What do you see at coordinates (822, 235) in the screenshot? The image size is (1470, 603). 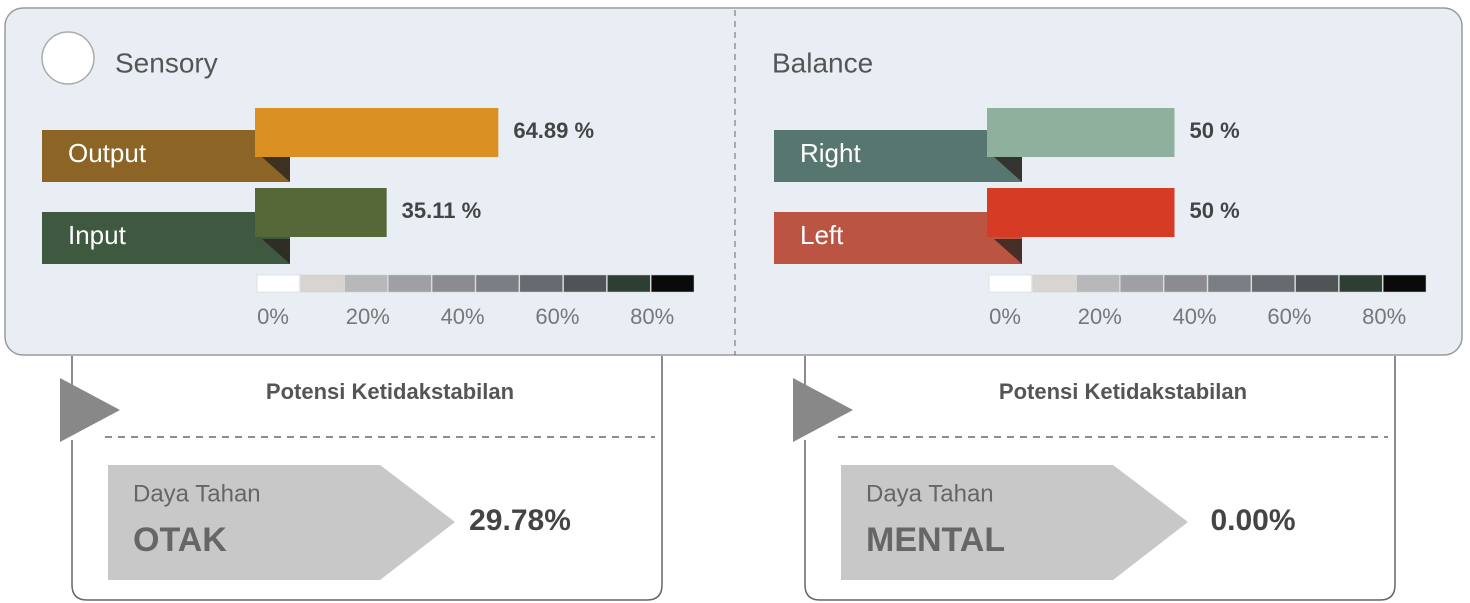 I see `bar-name: Left` at bounding box center [822, 235].